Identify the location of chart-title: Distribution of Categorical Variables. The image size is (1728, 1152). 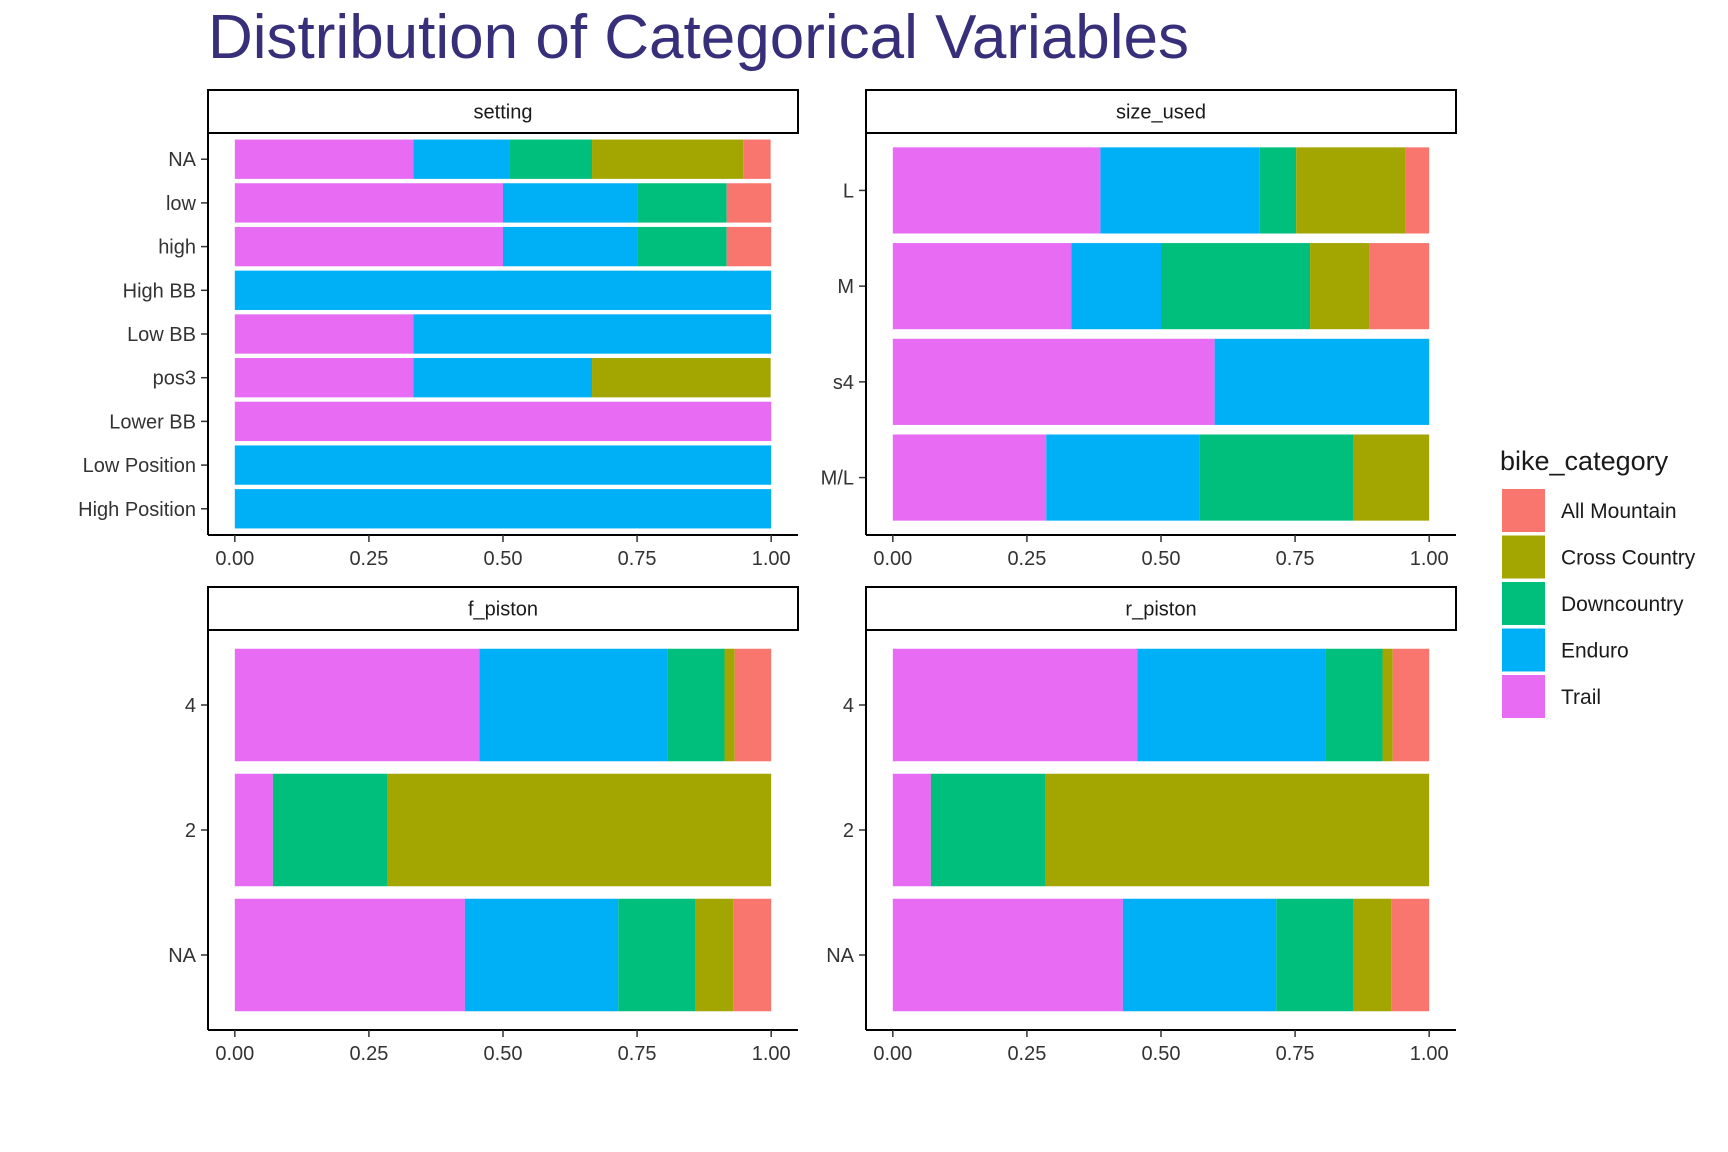
(698, 37).